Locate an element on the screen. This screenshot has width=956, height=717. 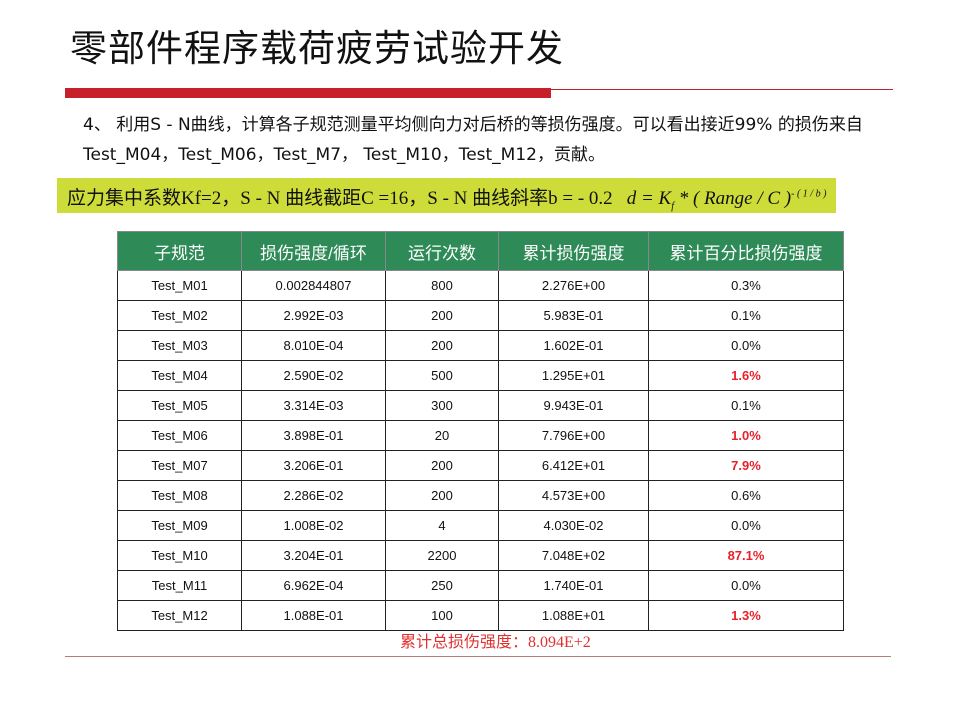
table-cell: 1.740E-01 is located at coordinates (573, 585).